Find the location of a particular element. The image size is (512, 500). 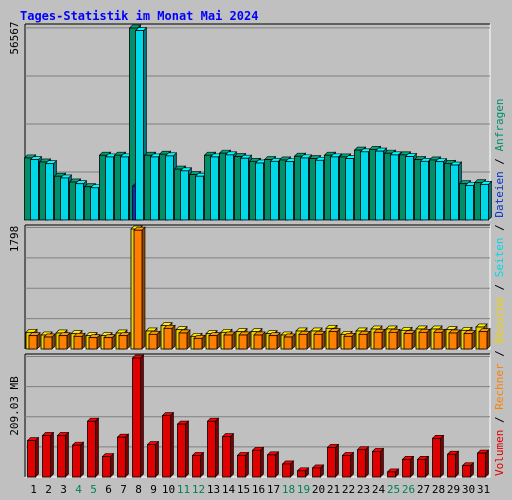

x-tick-label: 18 is located at coordinates (288, 489).